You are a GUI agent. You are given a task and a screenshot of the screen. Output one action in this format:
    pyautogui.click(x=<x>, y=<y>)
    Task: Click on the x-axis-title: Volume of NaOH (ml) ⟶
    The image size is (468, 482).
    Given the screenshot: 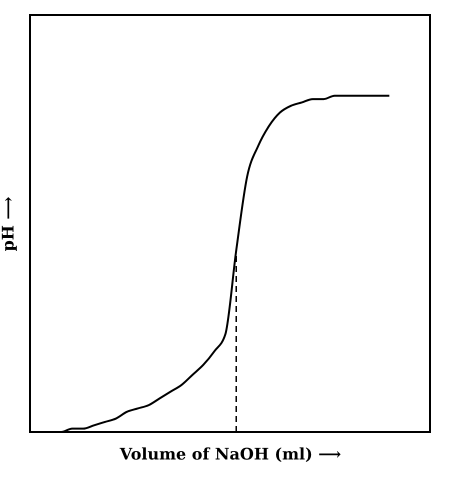 What is the action you would take?
    pyautogui.click(x=230, y=454)
    